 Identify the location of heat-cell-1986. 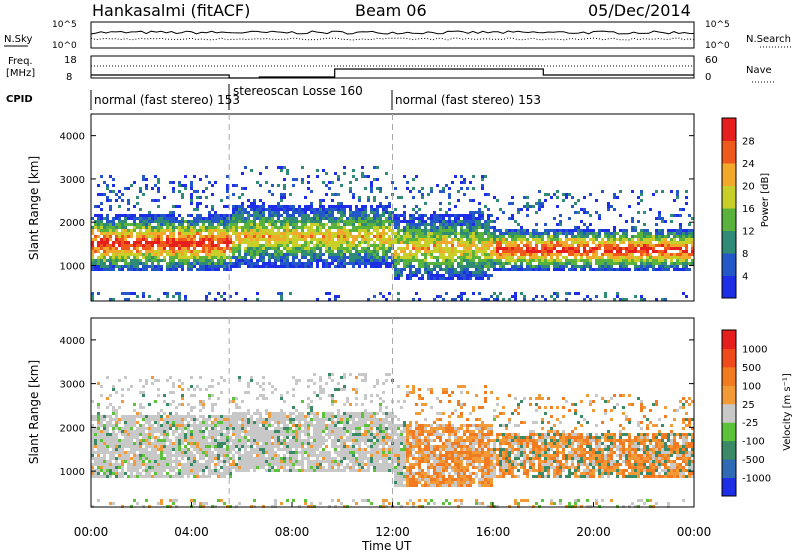
(389, 224).